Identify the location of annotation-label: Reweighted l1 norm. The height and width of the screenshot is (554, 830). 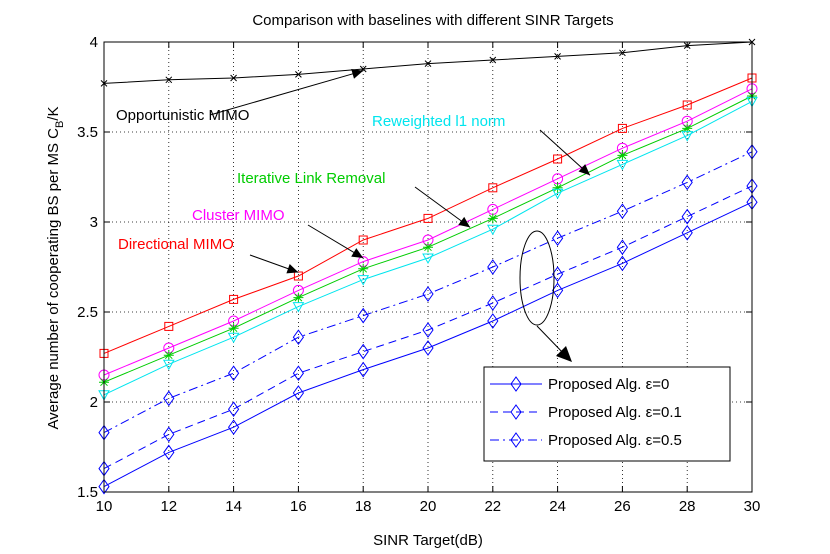
(438, 121).